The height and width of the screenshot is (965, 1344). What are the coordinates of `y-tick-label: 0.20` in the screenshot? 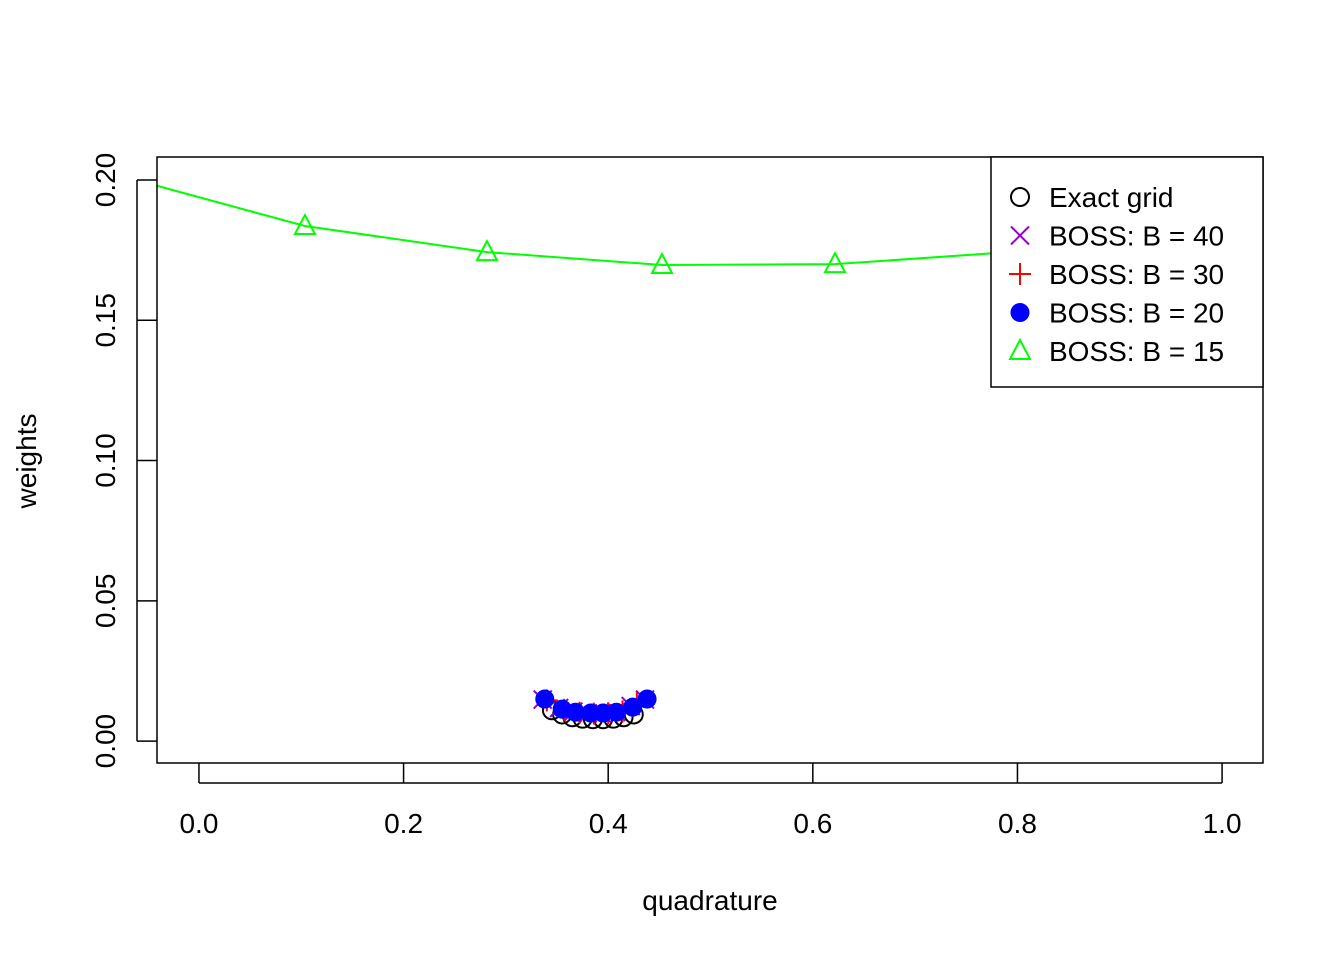 It's located at (105, 180).